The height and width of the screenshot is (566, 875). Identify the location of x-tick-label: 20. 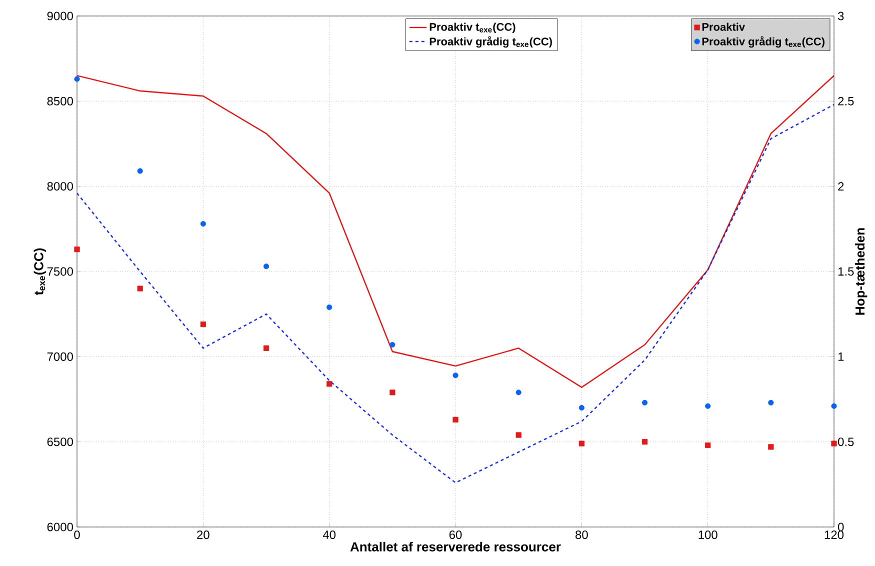
(203, 535).